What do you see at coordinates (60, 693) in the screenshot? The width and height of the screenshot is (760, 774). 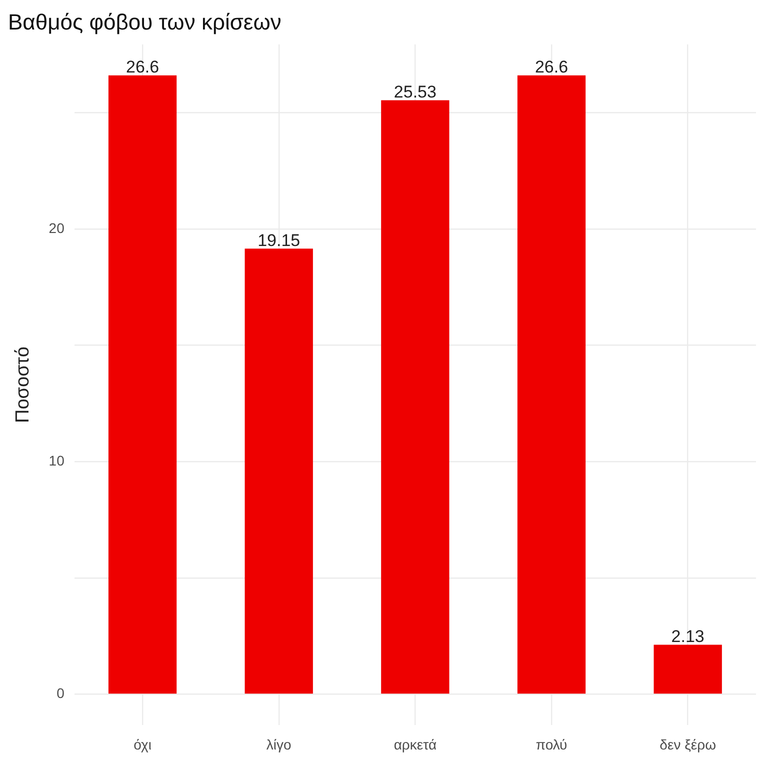 I see `y-tick-label: 0` at bounding box center [60, 693].